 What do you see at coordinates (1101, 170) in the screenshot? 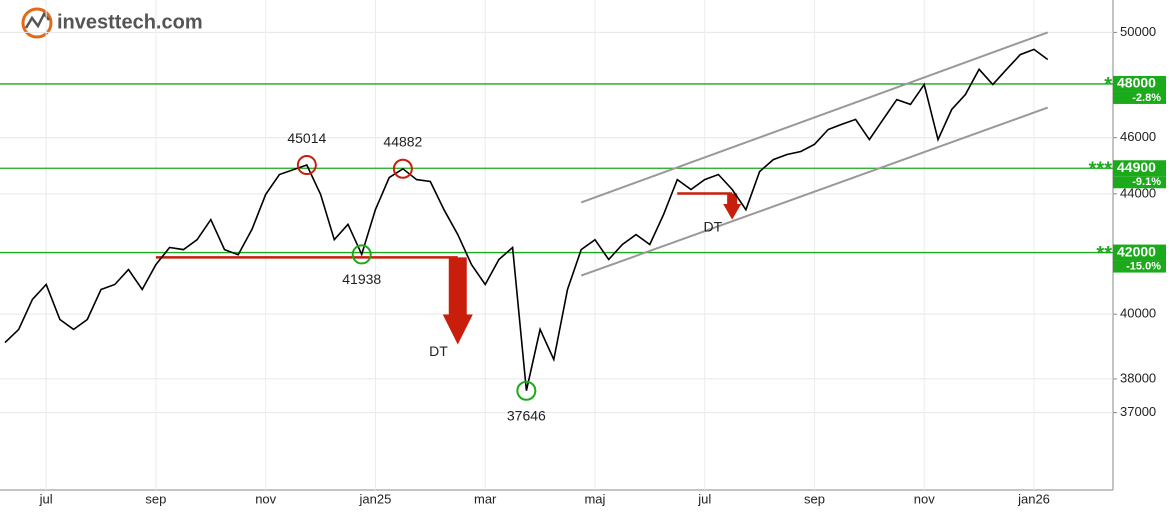
I see `level-stars: ***` at bounding box center [1101, 170].